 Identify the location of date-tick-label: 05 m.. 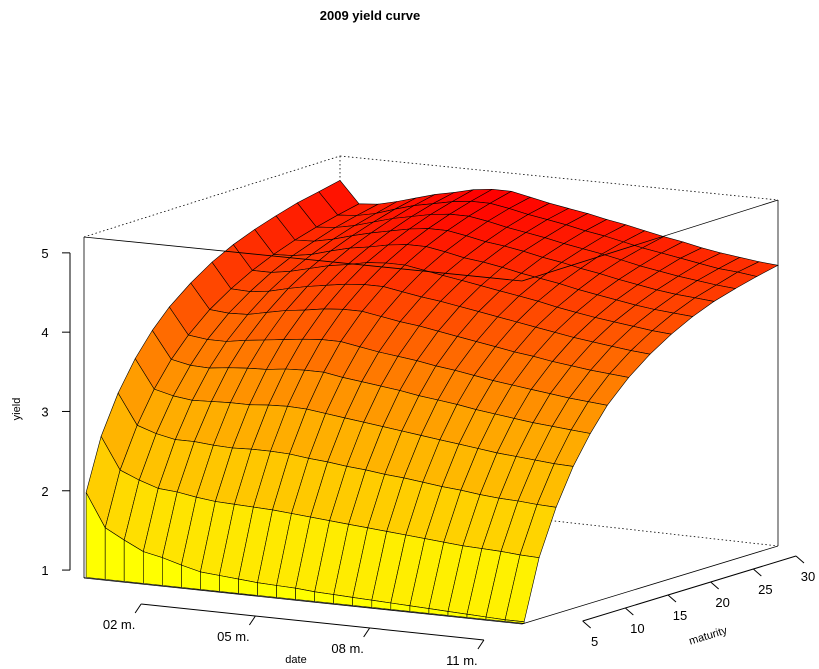
(233, 636).